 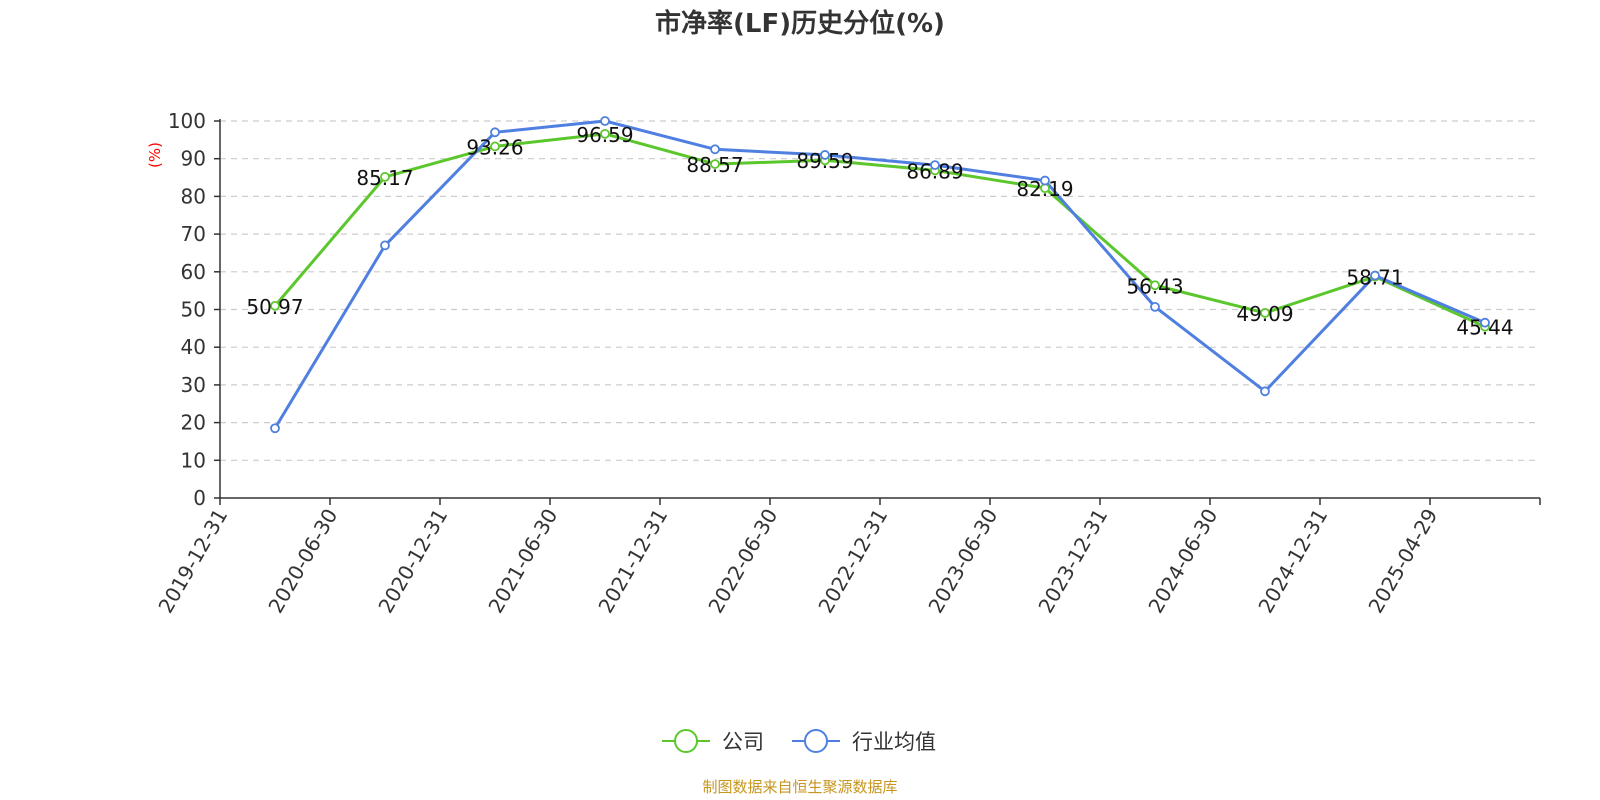 What do you see at coordinates (824, 161) in the screenshot?
I see `data-label: 89.59` at bounding box center [824, 161].